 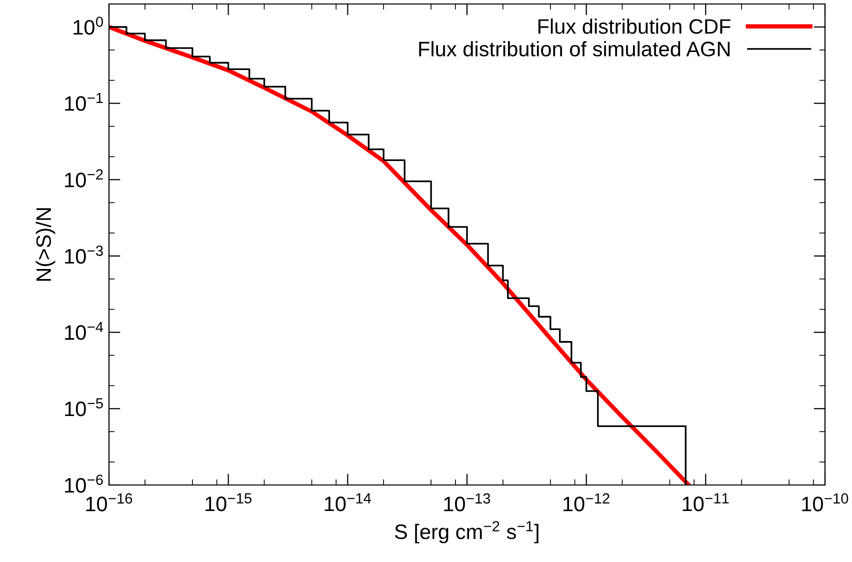 I want to click on y-tick-label: 10$^{−5}$, so click(x=84, y=407).